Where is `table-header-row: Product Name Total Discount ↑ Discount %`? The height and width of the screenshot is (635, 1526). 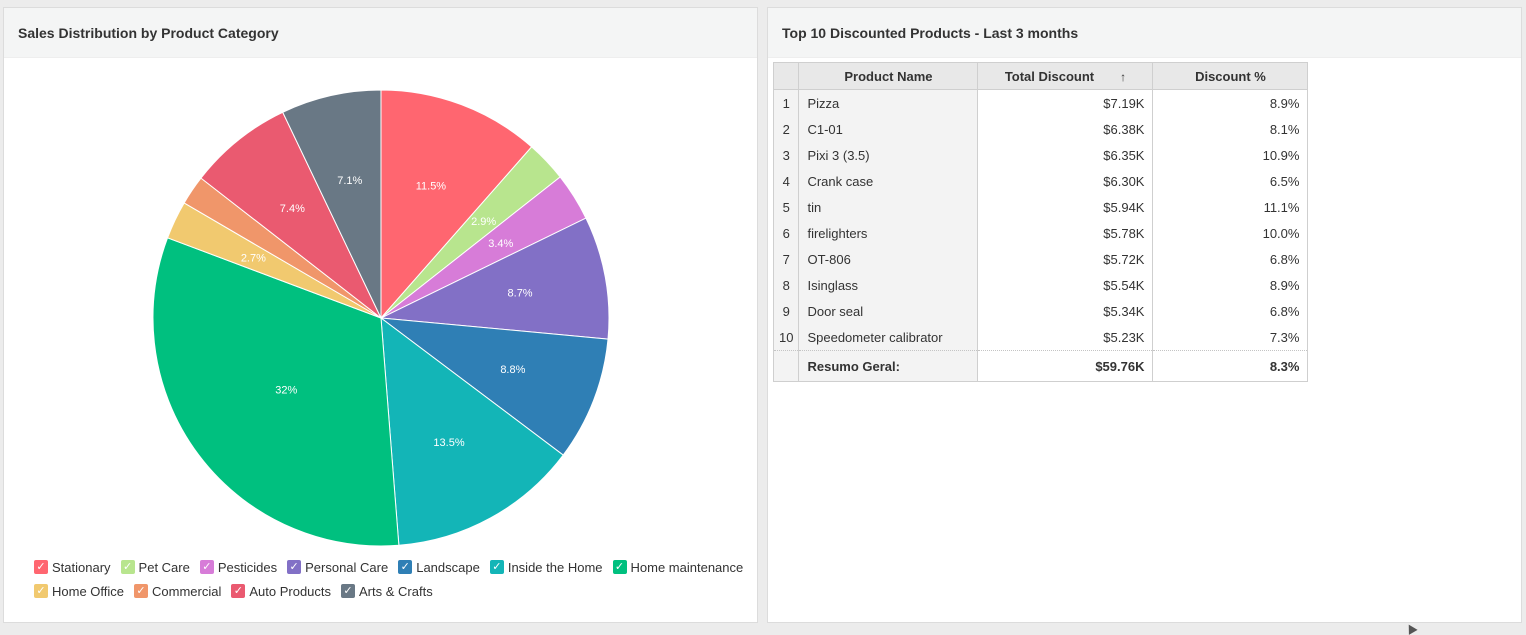 table-header-row: Product Name Total Discount ↑ Discount % is located at coordinates (1040, 76).